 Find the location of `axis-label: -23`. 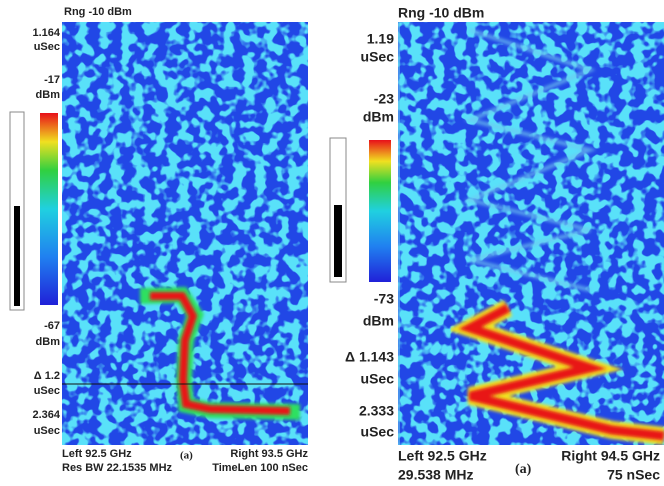

axis-label: -23 is located at coordinates (384, 99).